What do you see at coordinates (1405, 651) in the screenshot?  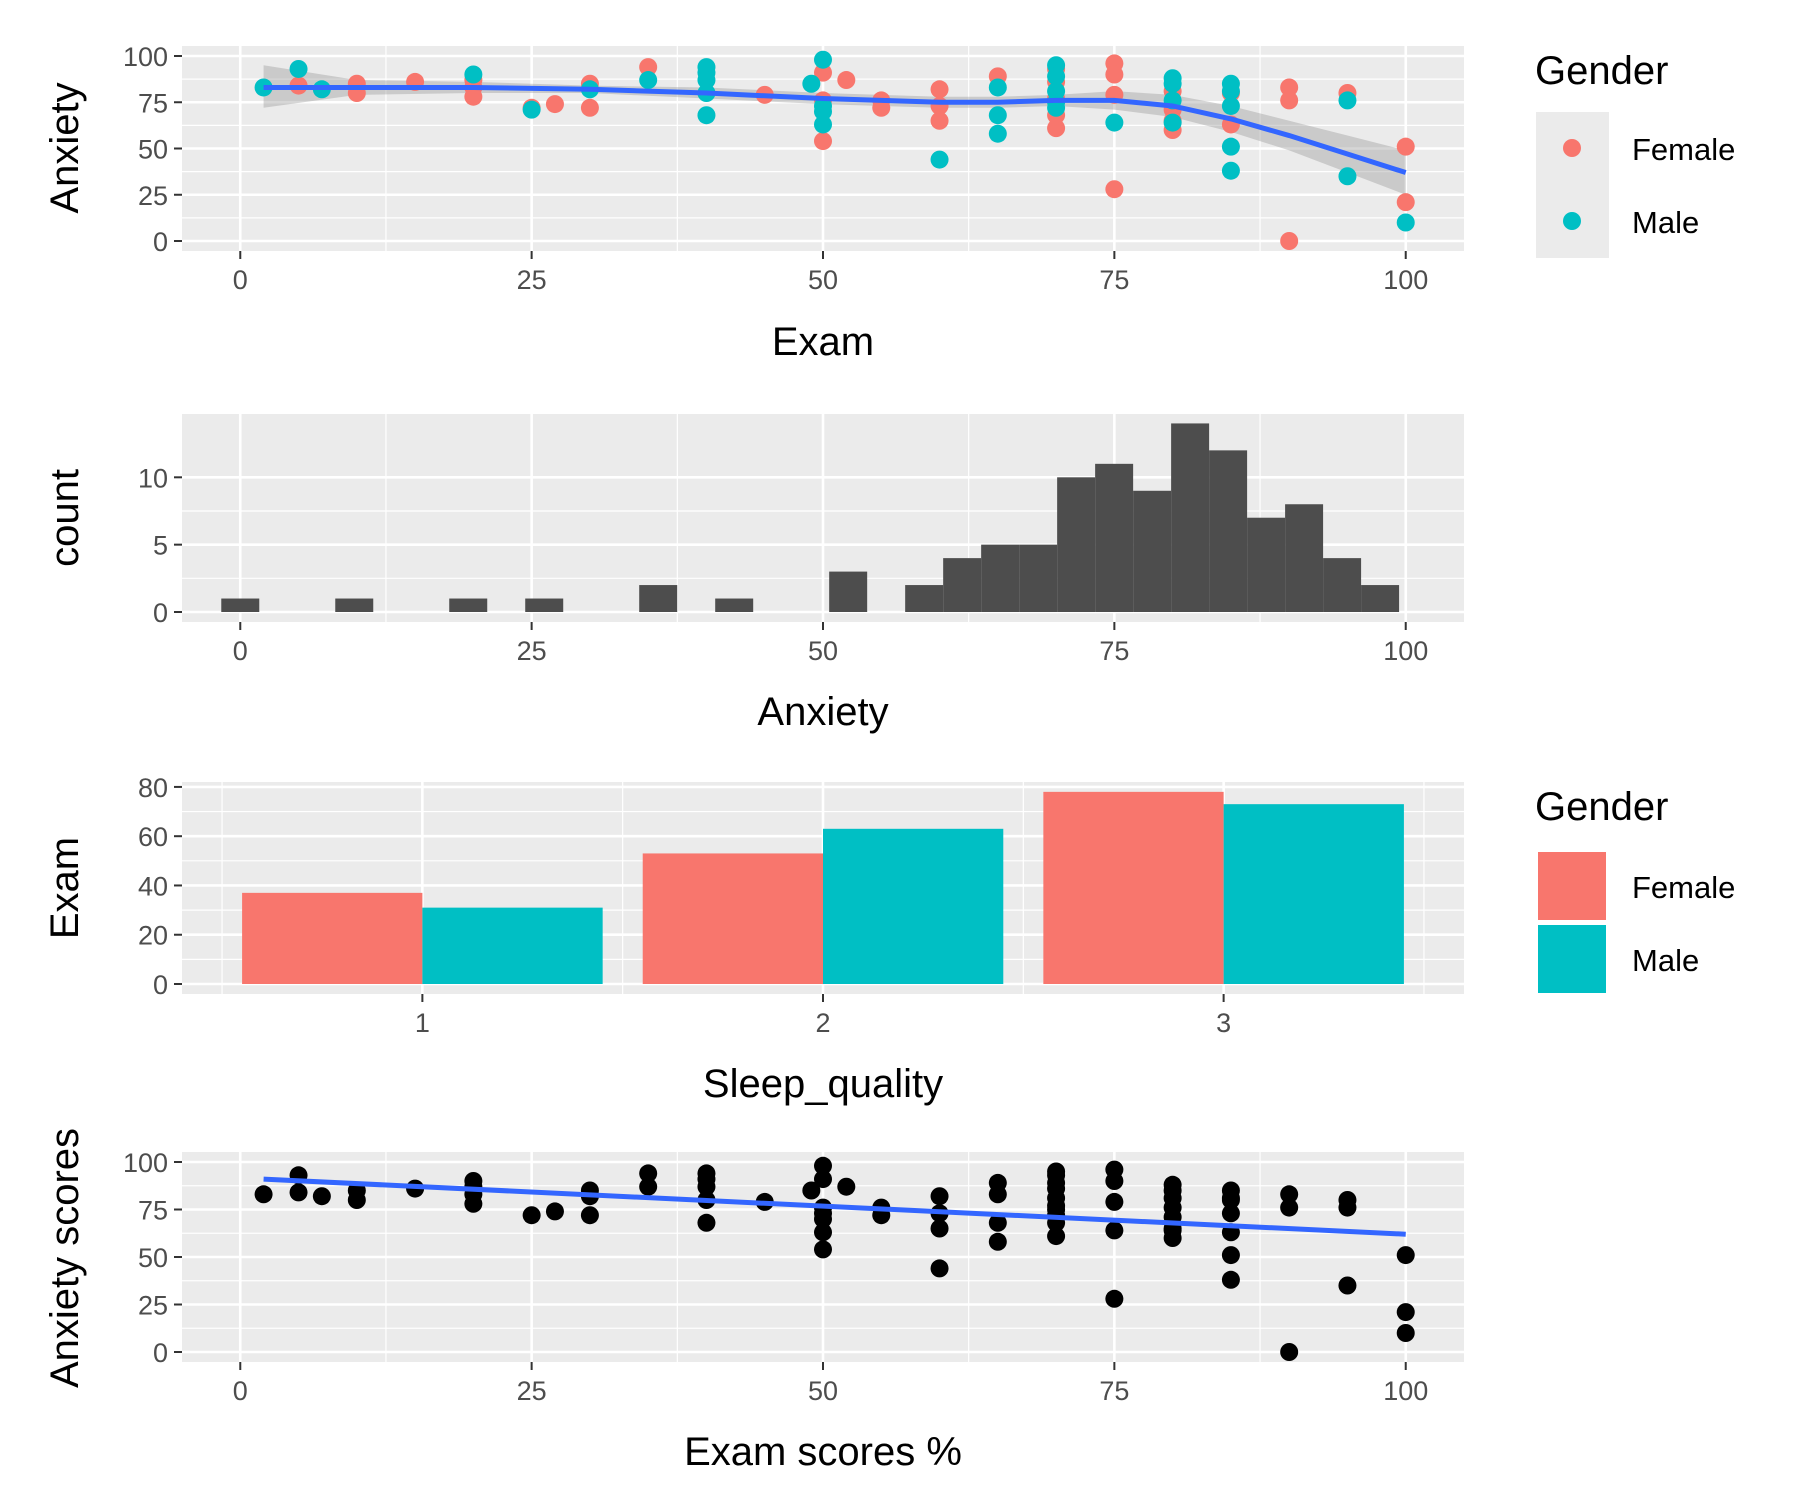 I see `x-tick-label: 100` at bounding box center [1405, 651].